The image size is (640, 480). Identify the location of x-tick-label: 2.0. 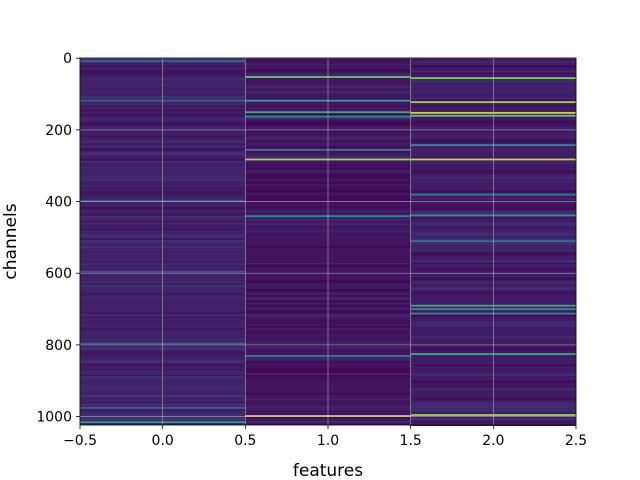
(493, 441).